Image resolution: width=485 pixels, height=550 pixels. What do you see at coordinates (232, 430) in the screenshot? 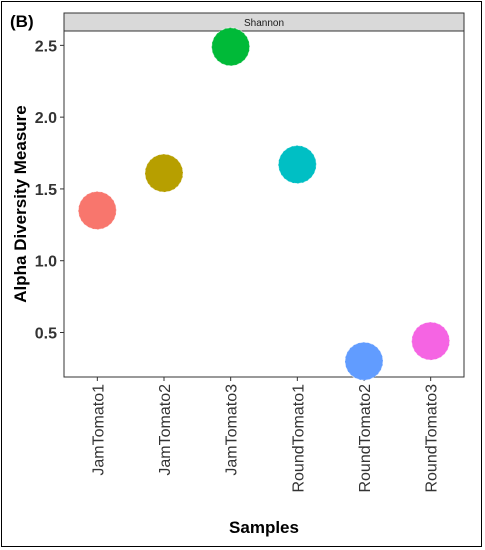
I see `x-tick-label: JamTomato3` at bounding box center [232, 430].